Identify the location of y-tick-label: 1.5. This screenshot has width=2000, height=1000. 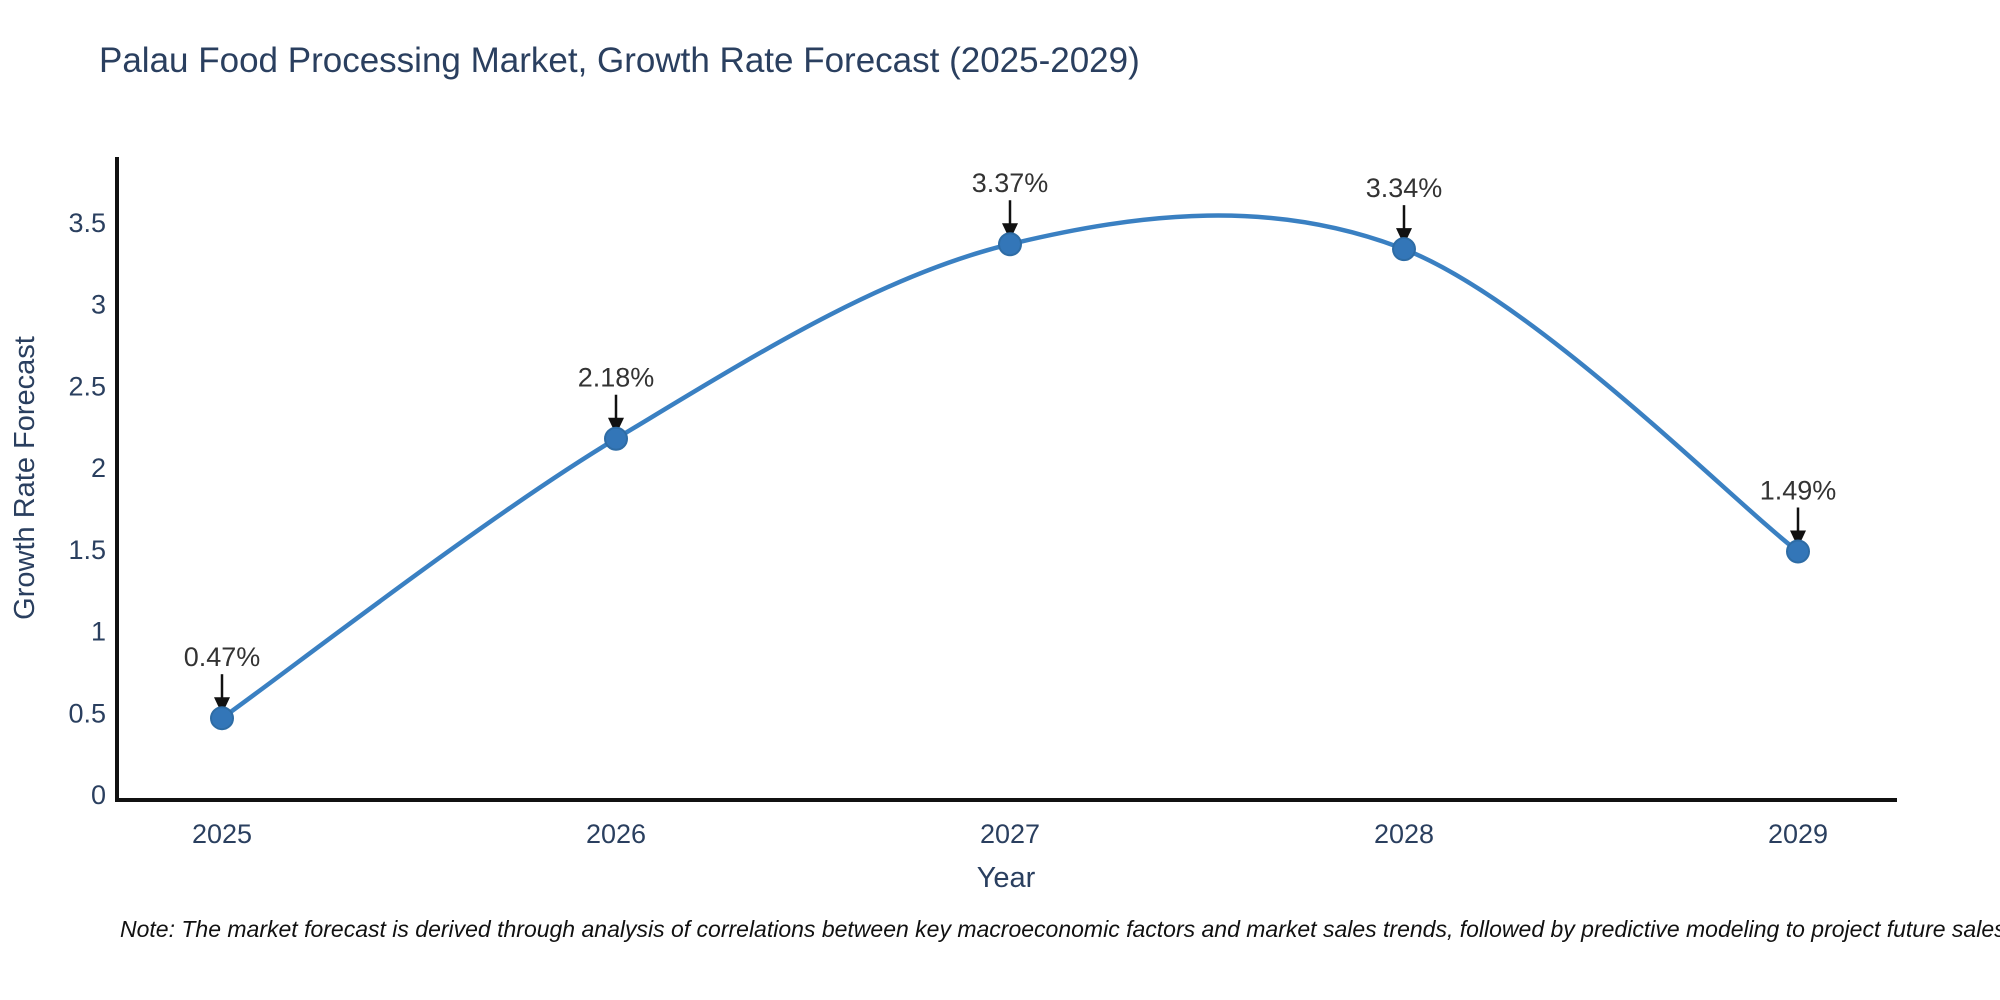
(87, 550).